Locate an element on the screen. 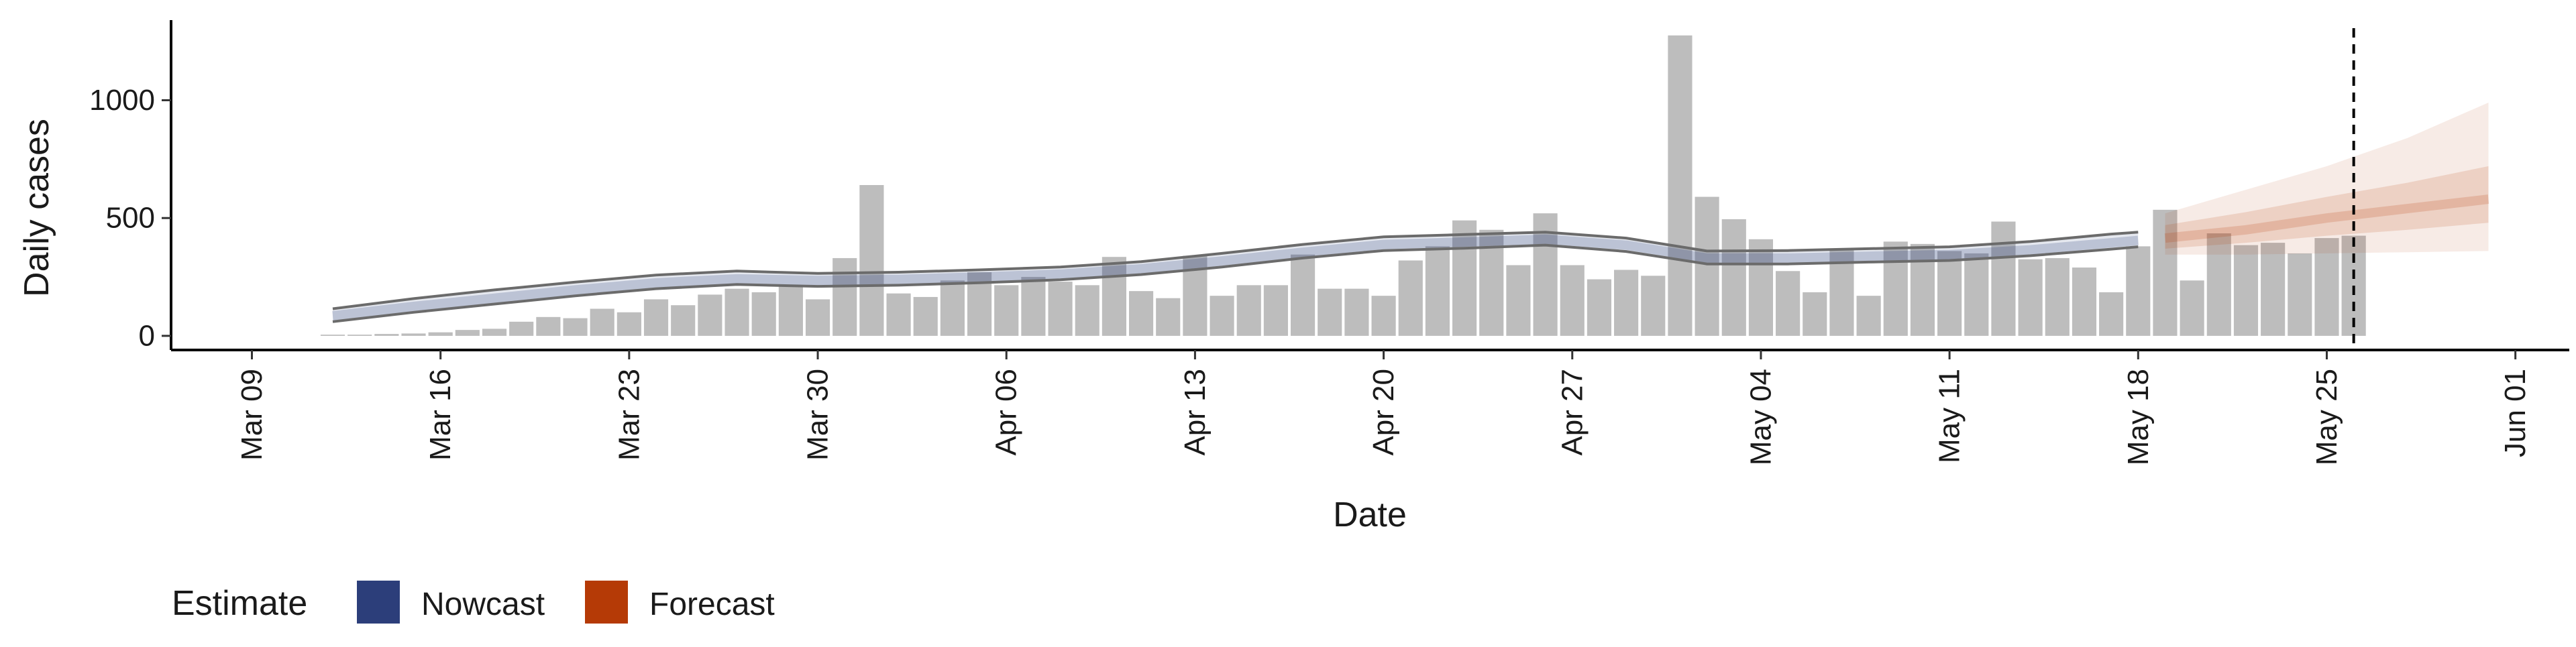  forecast-median-line is located at coordinates (2326, 219).